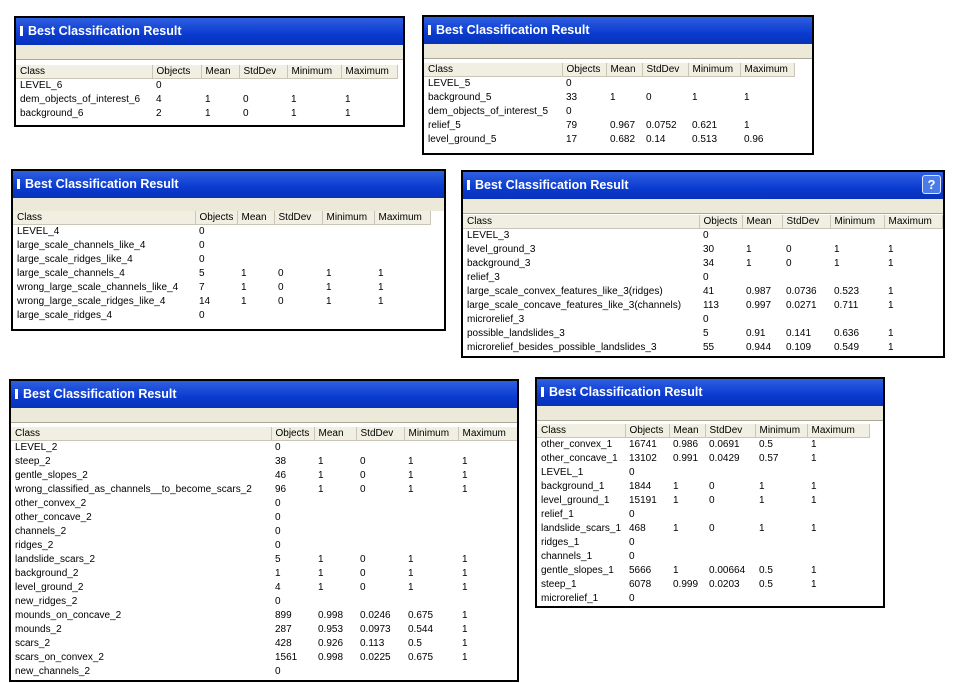 The height and width of the screenshot is (683, 957). I want to click on table-row: scars_2 428 0.926 0.113 0.5 1, so click(264, 644).